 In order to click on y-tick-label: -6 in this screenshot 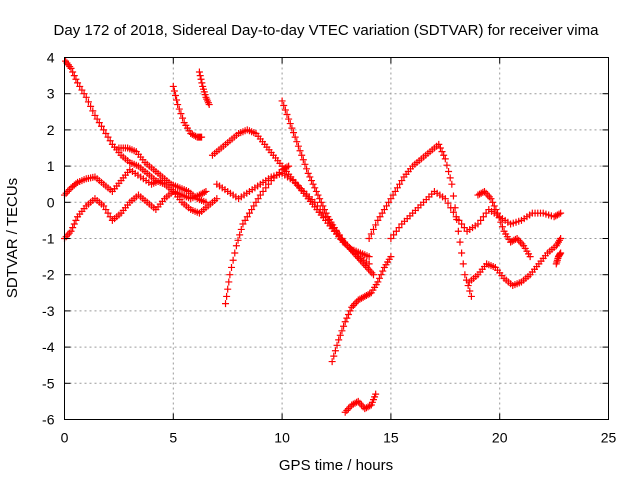, I will do `click(48, 420)`.